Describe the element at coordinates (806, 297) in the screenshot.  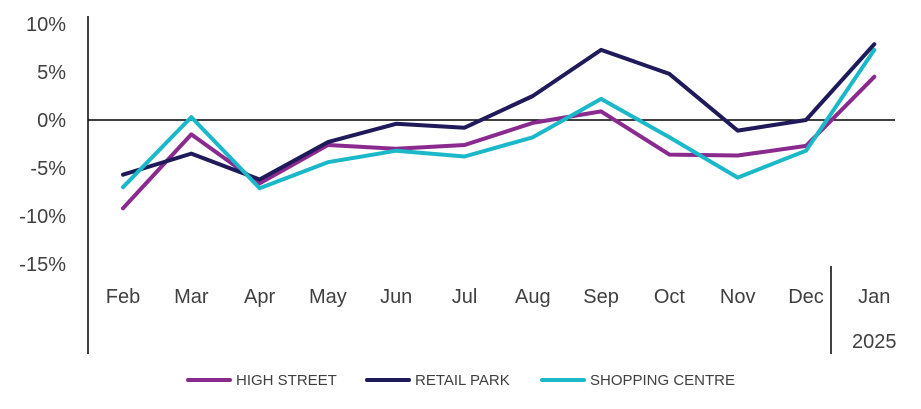
I see `x-tick-label: Dec` at that location.